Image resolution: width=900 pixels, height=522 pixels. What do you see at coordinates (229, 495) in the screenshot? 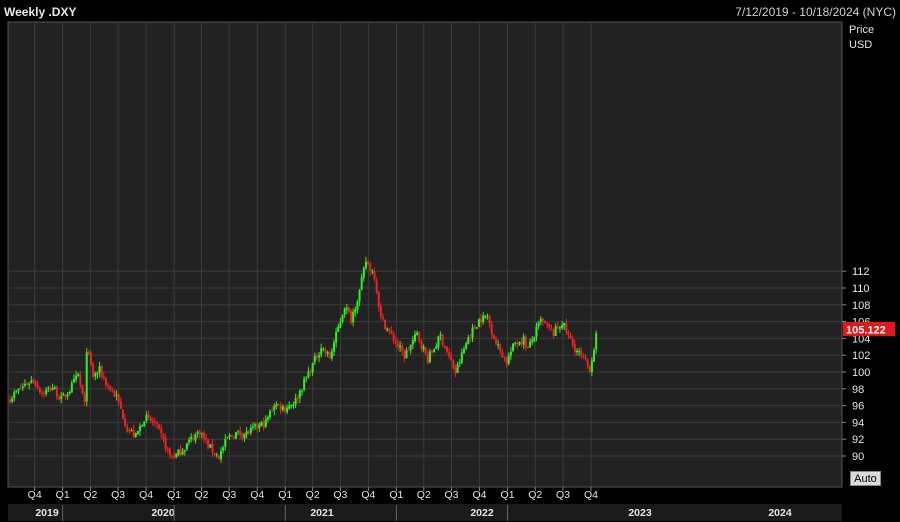
I see `x-quarter-label: Q3` at bounding box center [229, 495].